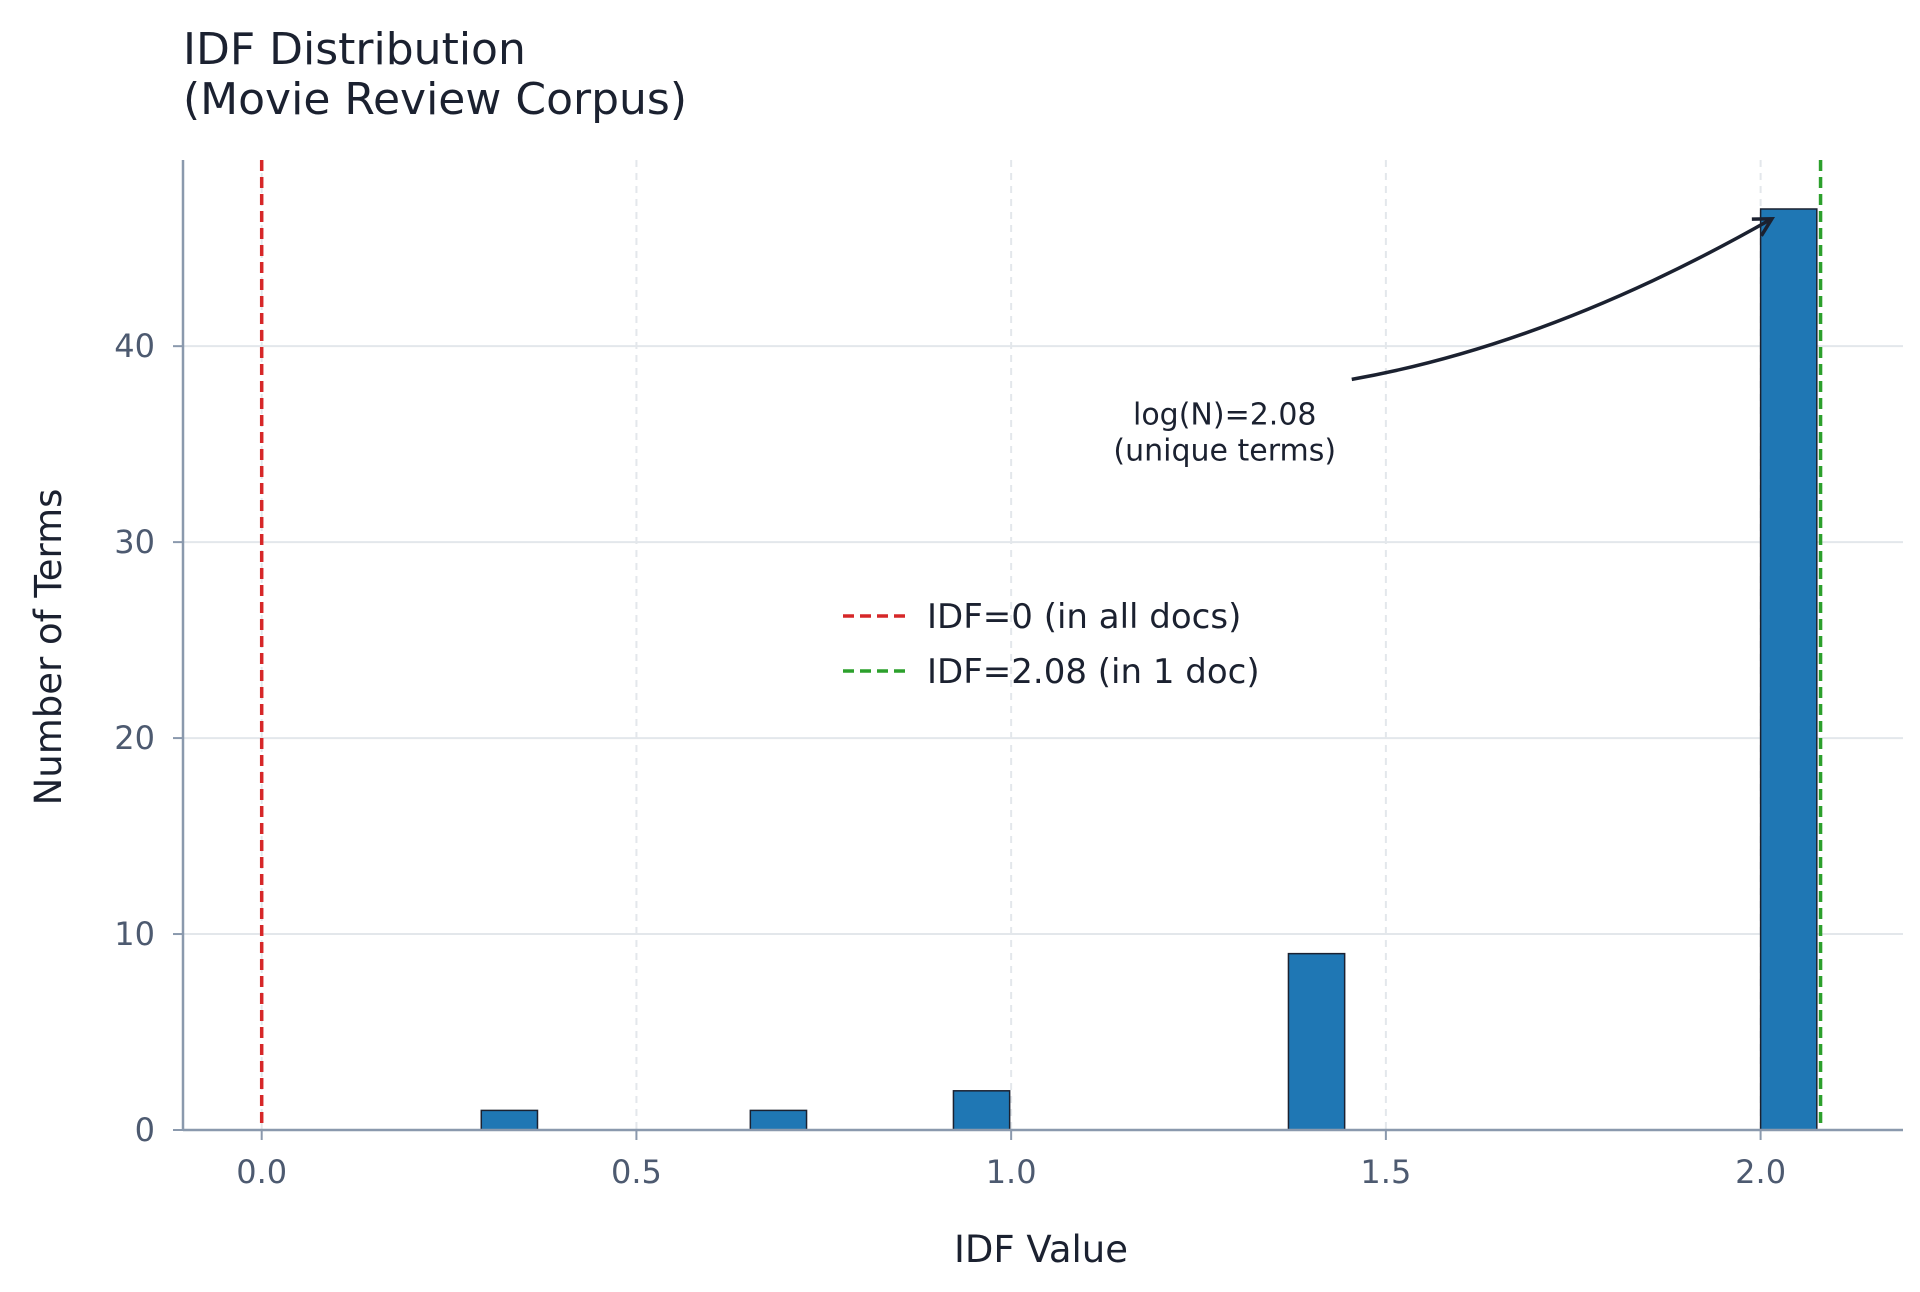 The width and height of the screenshot is (1920, 1292). I want to click on y-tick-label: 20, so click(134, 738).